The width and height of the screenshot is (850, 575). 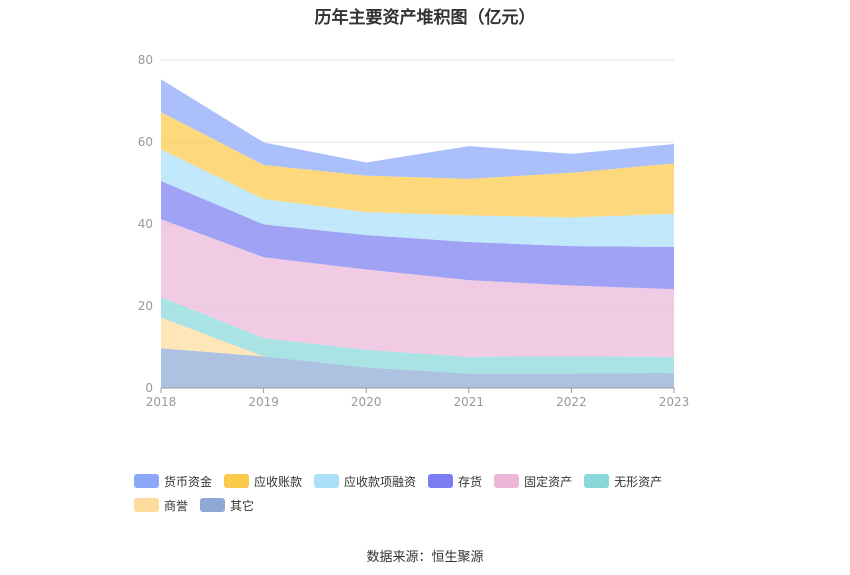 What do you see at coordinates (469, 402) in the screenshot?
I see `x-tick-label: 2021` at bounding box center [469, 402].